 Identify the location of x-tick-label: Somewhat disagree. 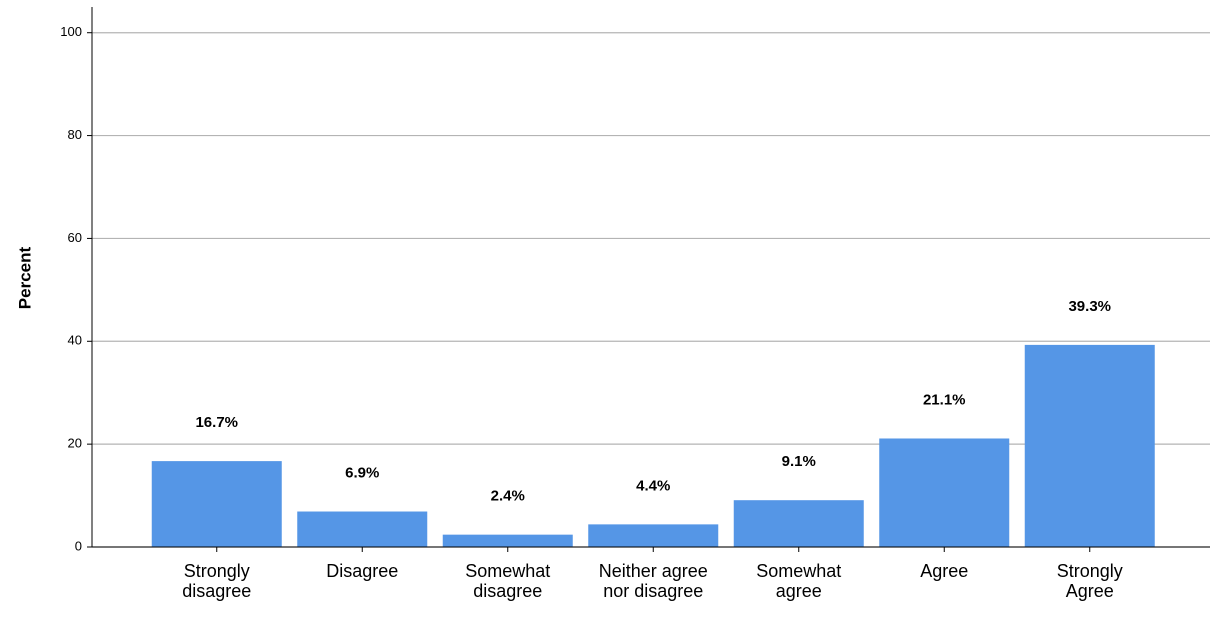
(508, 581).